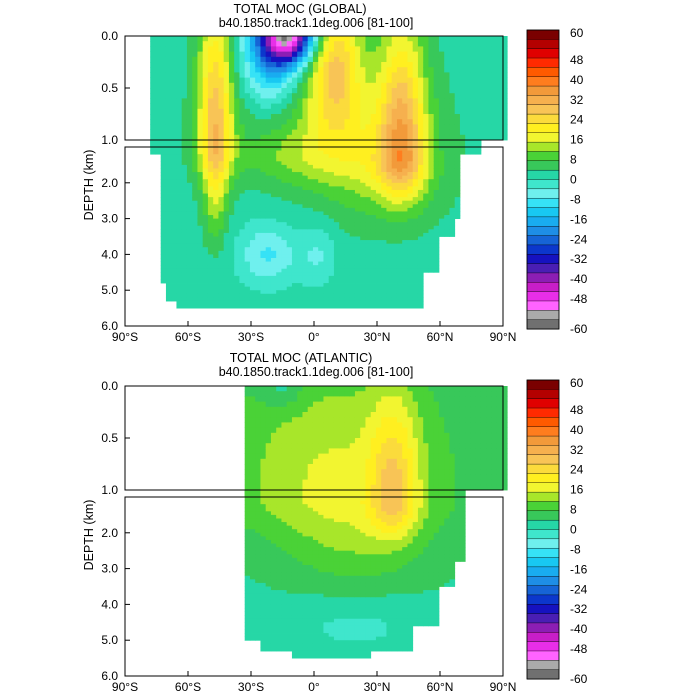 The height and width of the screenshot is (700, 700). I want to click on colorbar-swatch, so click(543, 137).